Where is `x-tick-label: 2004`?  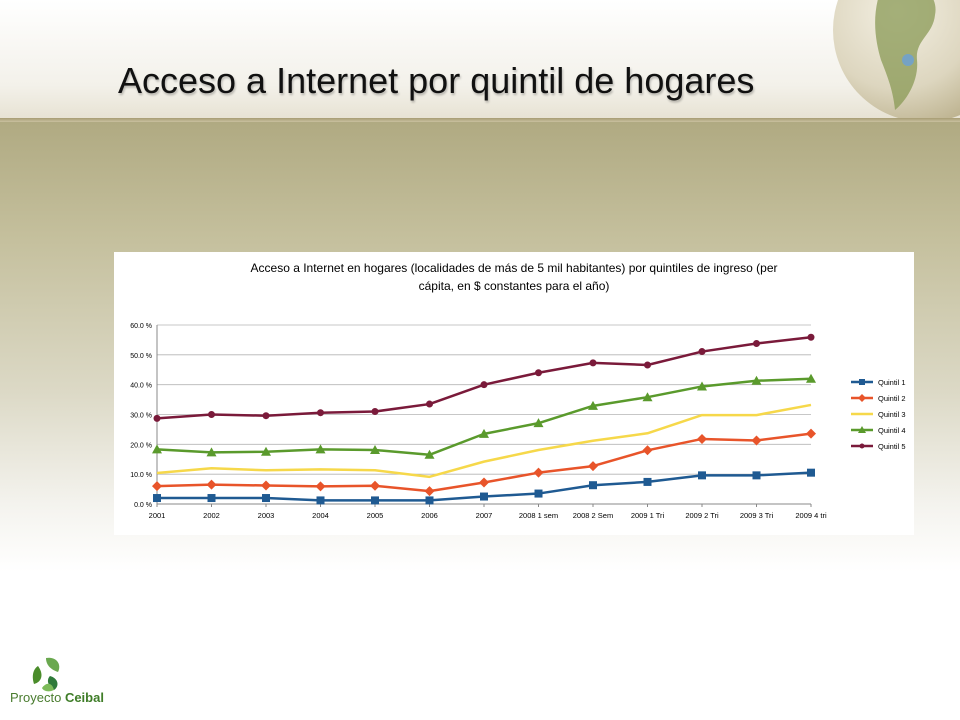
x-tick-label: 2004 is located at coordinates (320, 515).